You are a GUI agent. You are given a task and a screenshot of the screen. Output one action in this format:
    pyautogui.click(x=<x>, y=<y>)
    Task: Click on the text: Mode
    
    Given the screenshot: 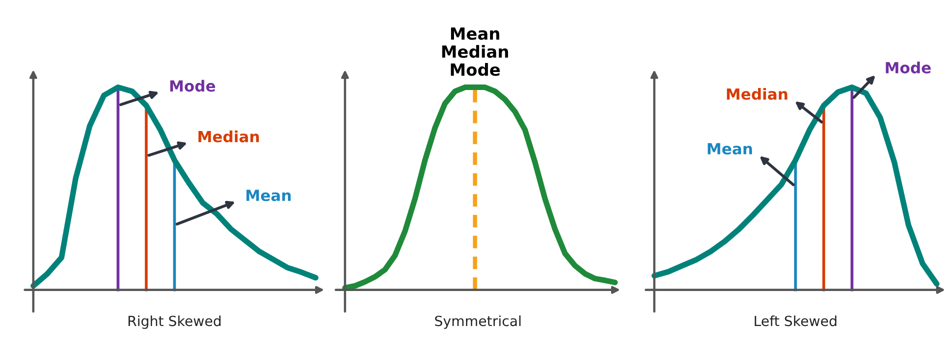 What is the action you would take?
    pyautogui.click(x=908, y=68)
    